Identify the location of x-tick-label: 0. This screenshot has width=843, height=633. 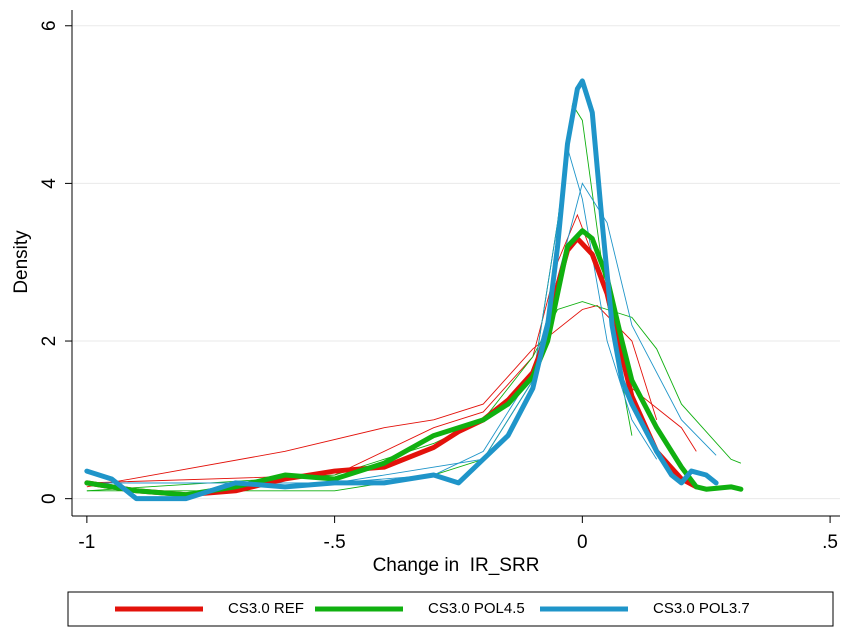
(582, 542).